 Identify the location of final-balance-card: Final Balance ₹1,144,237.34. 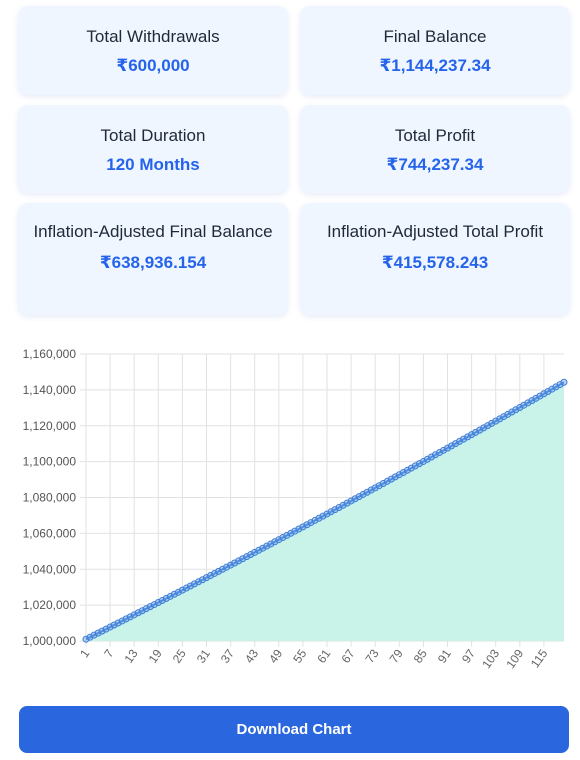
(435, 50).